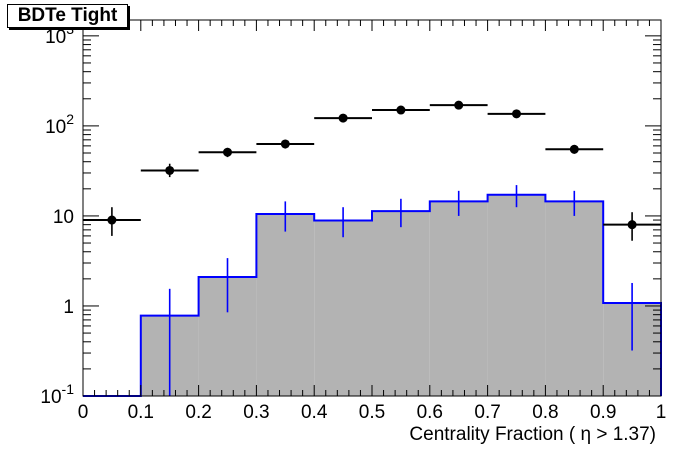 The height and width of the screenshot is (472, 696). I want to click on x-axis-label: Centrality Fraction ( η > 1.37), so click(532, 434).